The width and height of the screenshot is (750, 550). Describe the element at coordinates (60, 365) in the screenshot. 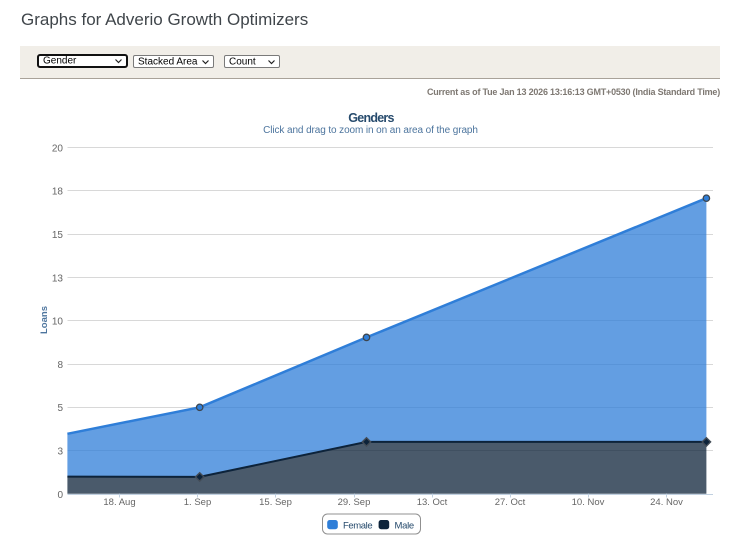

I see `svg-text: 8` at that location.